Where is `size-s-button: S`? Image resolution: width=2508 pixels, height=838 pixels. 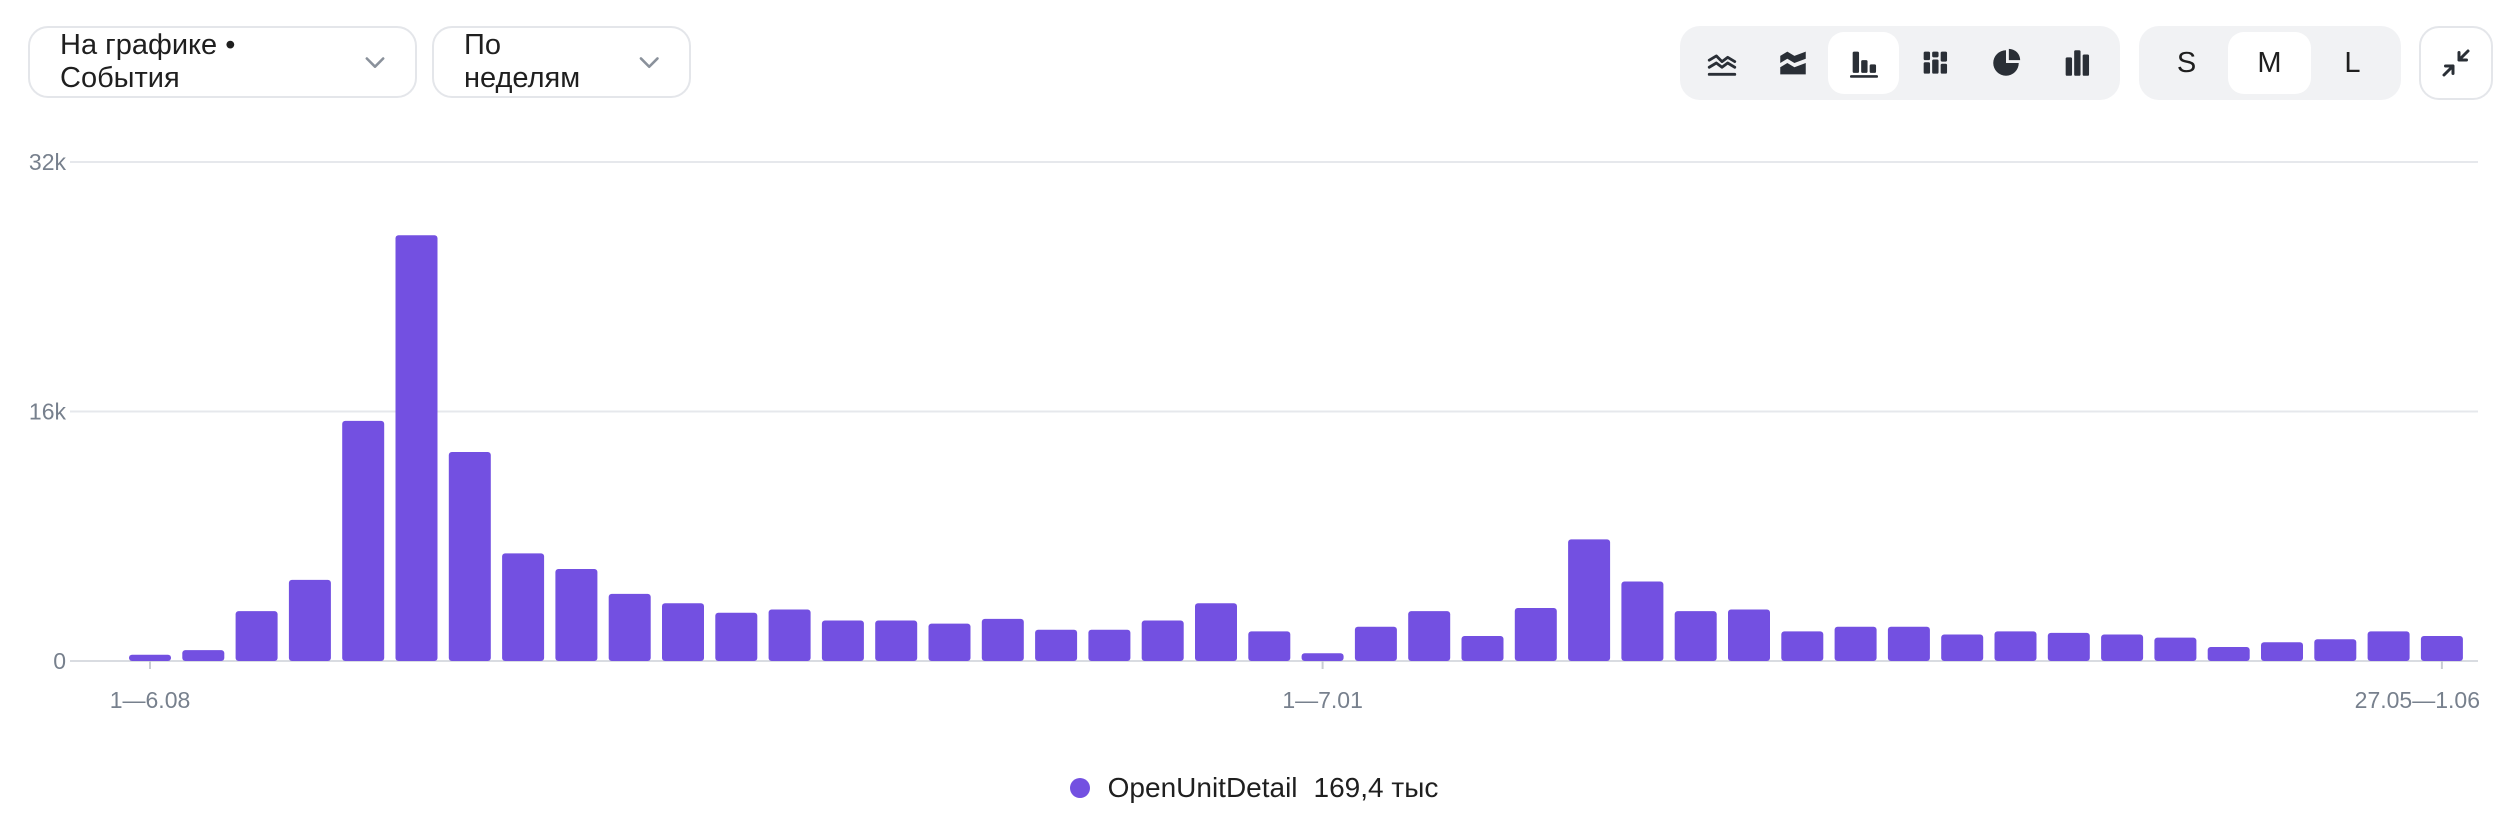
size-s-button: S is located at coordinates (2186, 62).